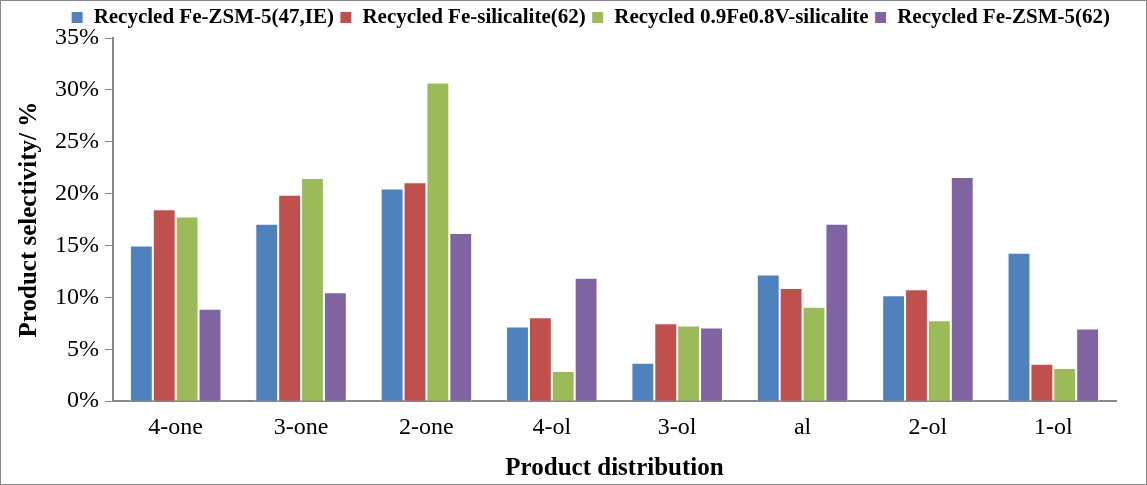  I want to click on y-tick-label: 30%, so click(76, 88).